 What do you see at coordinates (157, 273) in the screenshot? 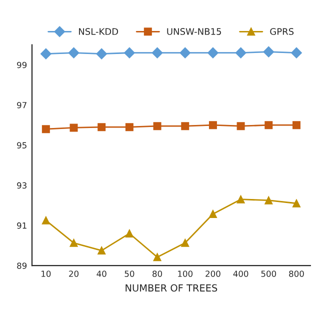
I see `x-tick-label: 80` at bounding box center [157, 273].